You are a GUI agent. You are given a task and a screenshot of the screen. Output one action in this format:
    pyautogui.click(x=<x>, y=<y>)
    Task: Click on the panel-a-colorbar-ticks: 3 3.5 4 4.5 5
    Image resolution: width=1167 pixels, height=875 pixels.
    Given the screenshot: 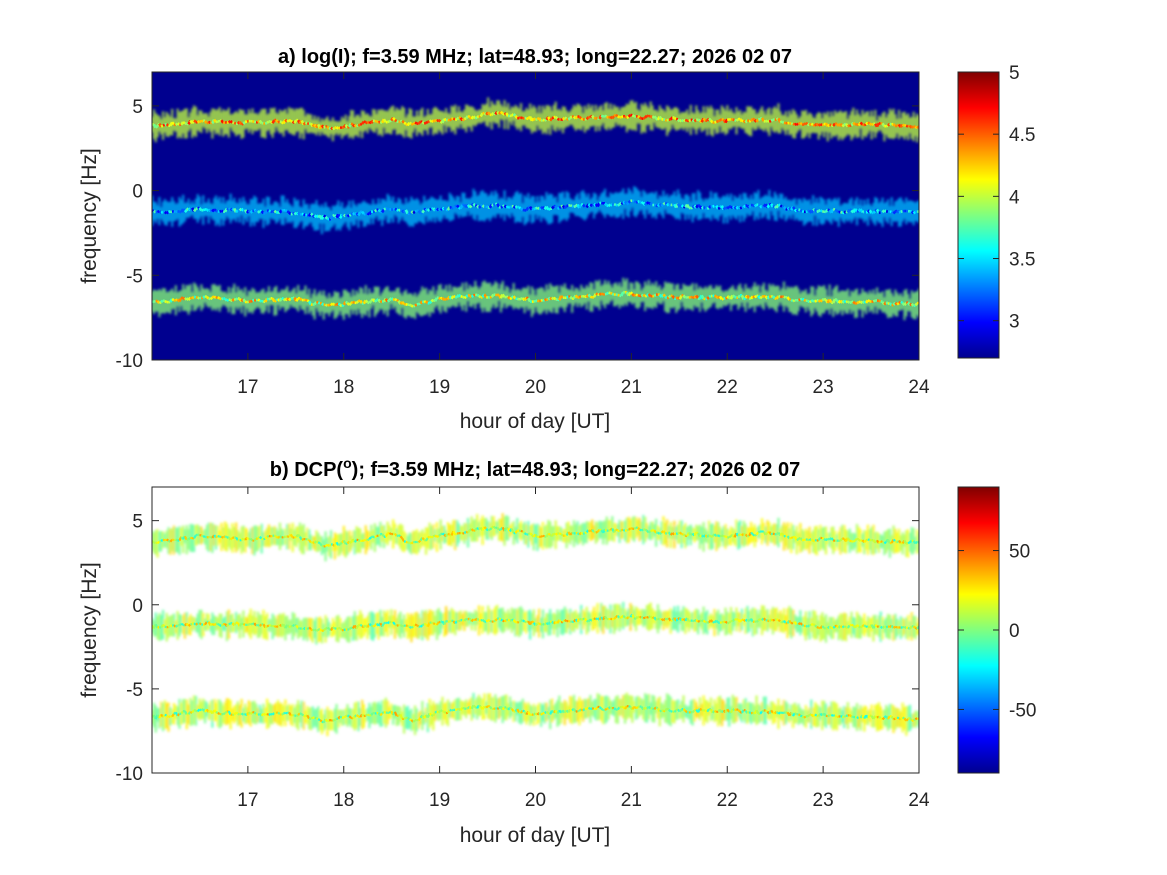 What is the action you would take?
    pyautogui.click(x=996, y=198)
    